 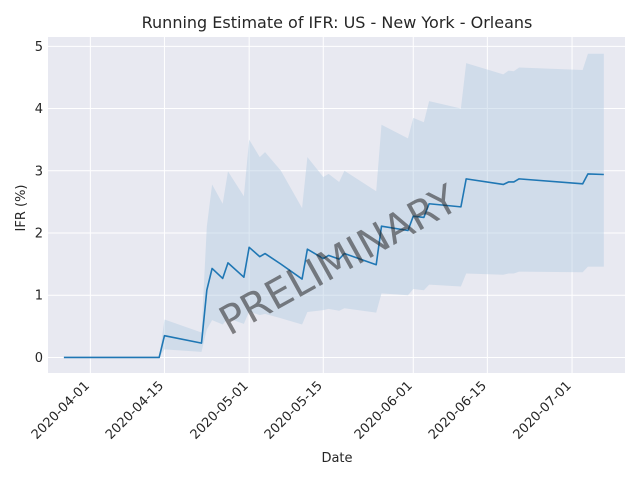 I want to click on x-tick-label: 2020-05-15, so click(x=294, y=411).